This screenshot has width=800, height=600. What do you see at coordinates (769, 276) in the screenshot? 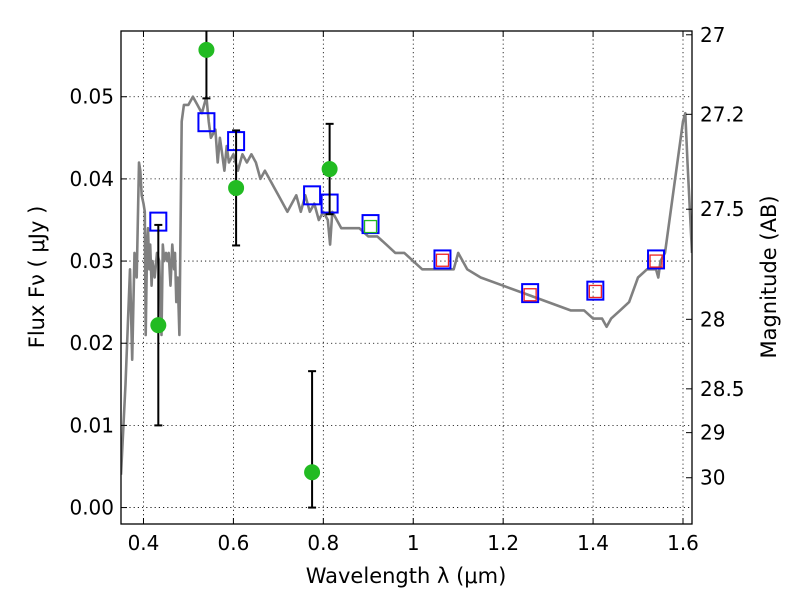
I see `right-axis-title: Magnitude (AB)` at bounding box center [769, 276].